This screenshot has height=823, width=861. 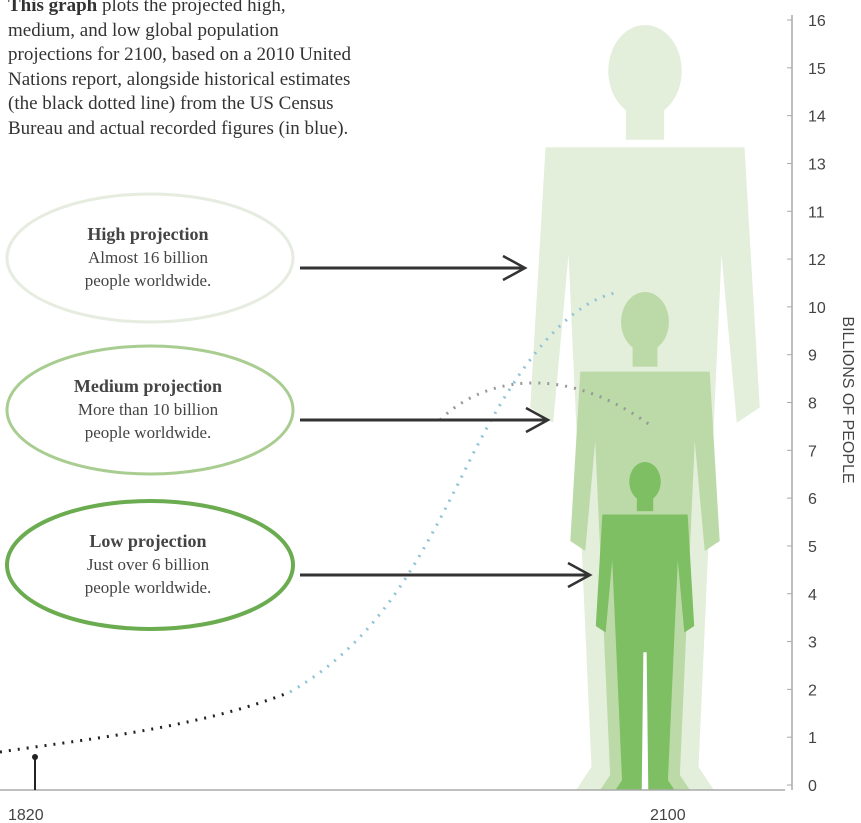 I want to click on tick-label: 4, so click(x=812, y=595).